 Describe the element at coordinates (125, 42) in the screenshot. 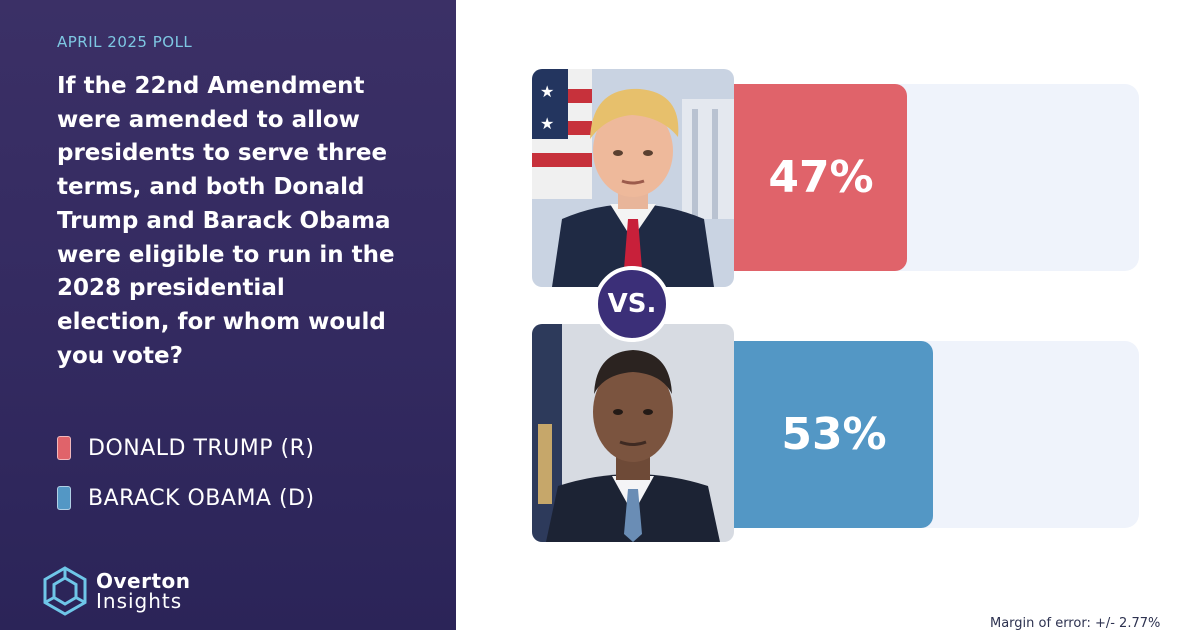

I see `poll-label: APRIL 2025 POLL` at that location.